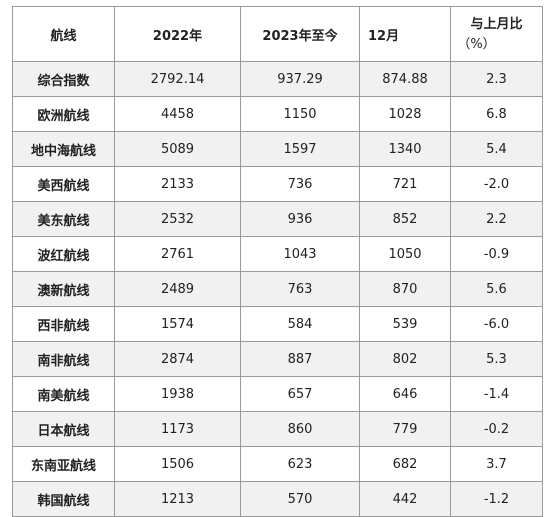  What do you see at coordinates (63, 149) in the screenshot?
I see `route-name-cell: 地中海航线` at bounding box center [63, 149].